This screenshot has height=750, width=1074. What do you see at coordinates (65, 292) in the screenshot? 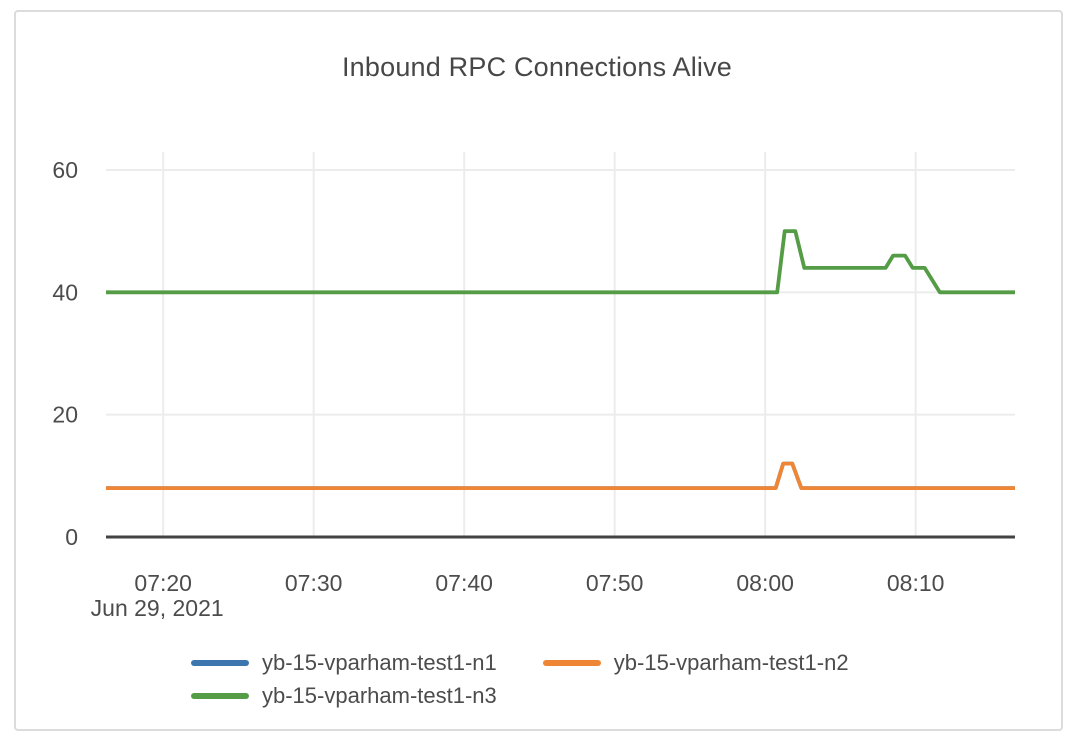
I see `y-tick-label: 40` at bounding box center [65, 292].